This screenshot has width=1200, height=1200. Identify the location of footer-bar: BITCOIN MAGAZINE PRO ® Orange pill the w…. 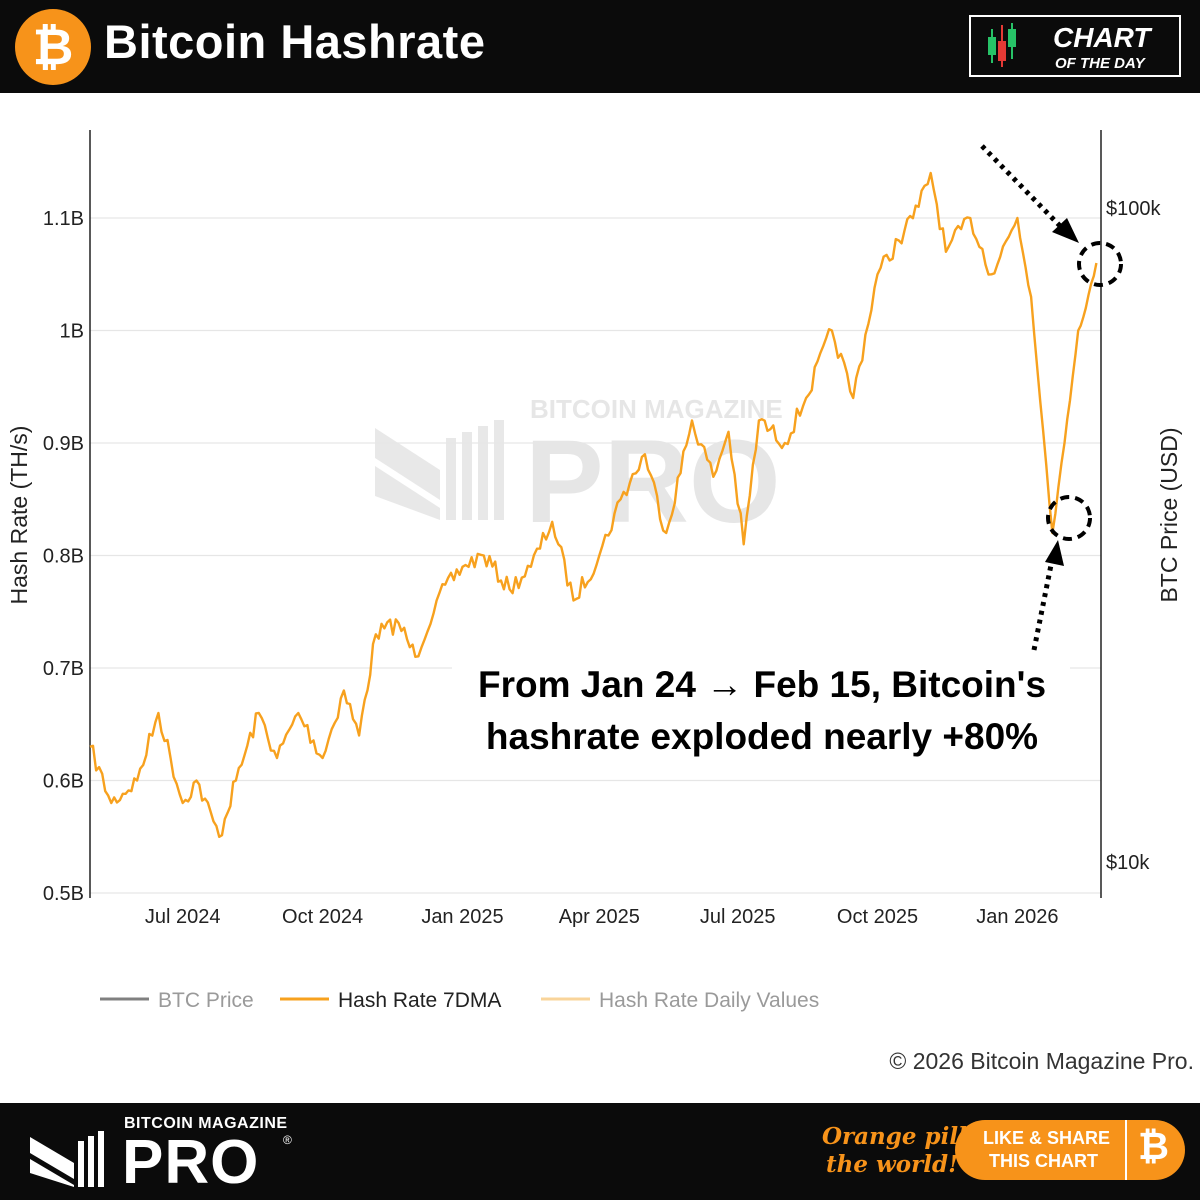
(600, 1151).